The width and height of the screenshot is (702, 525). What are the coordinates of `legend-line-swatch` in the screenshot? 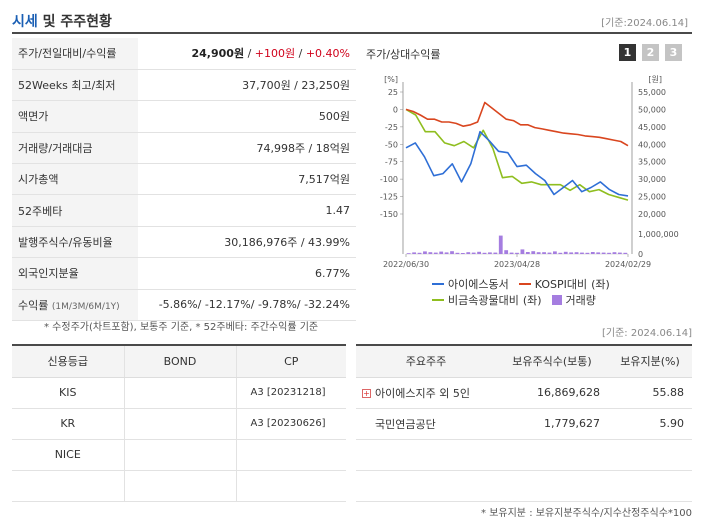 It's located at (438, 300).